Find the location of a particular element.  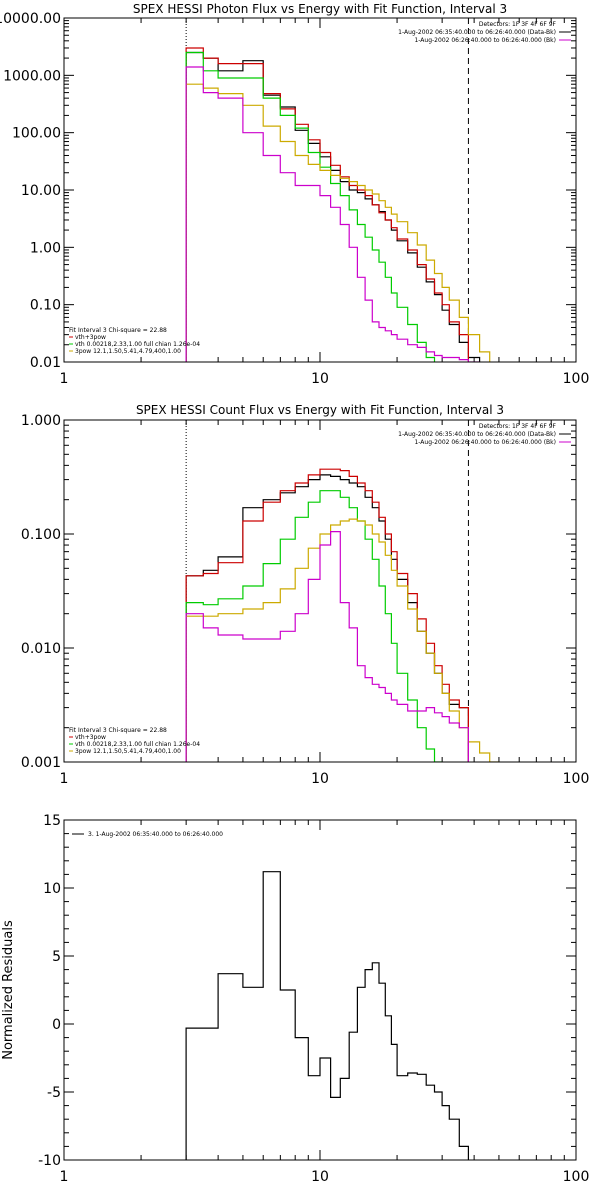

y-tick-label: 5 is located at coordinates (56, 957).